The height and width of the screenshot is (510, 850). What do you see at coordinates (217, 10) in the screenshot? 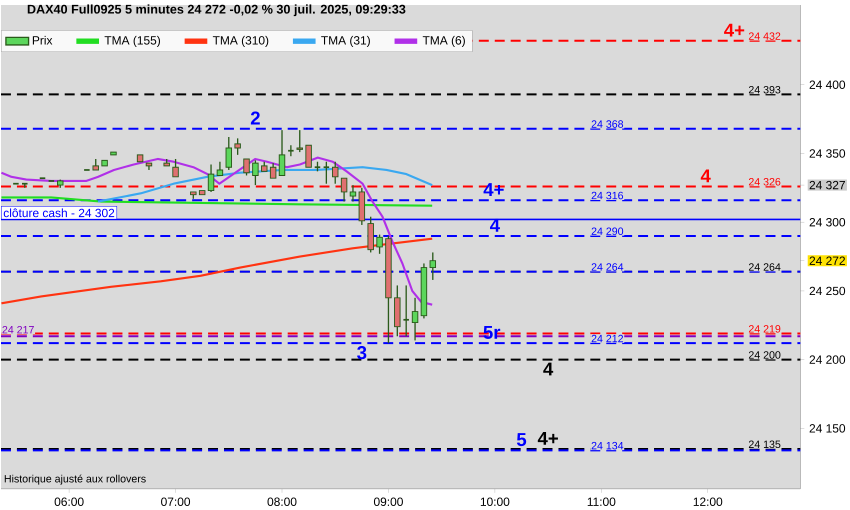
I see `chart-title: DAX40 Full0925 5 minutes 24 272 -0,02 % 30 juil. 2025, 09:29:33` at bounding box center [217, 10].